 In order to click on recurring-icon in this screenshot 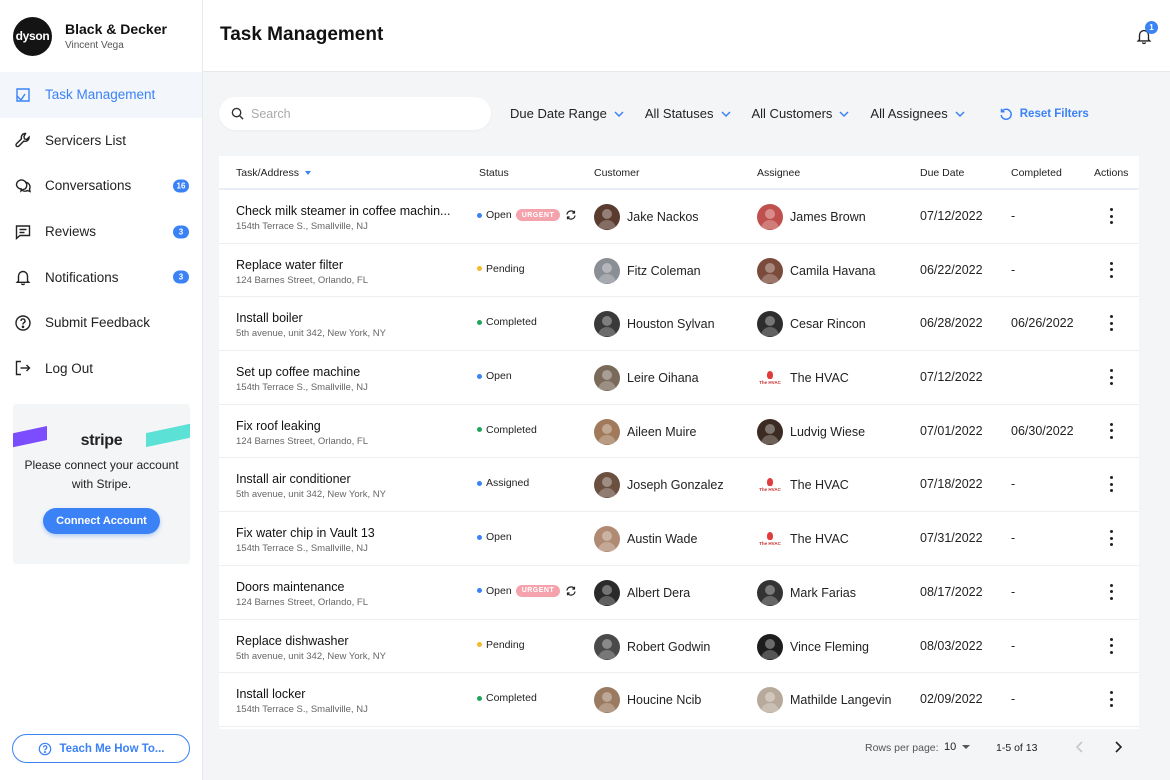, I will do `click(571, 591)`.